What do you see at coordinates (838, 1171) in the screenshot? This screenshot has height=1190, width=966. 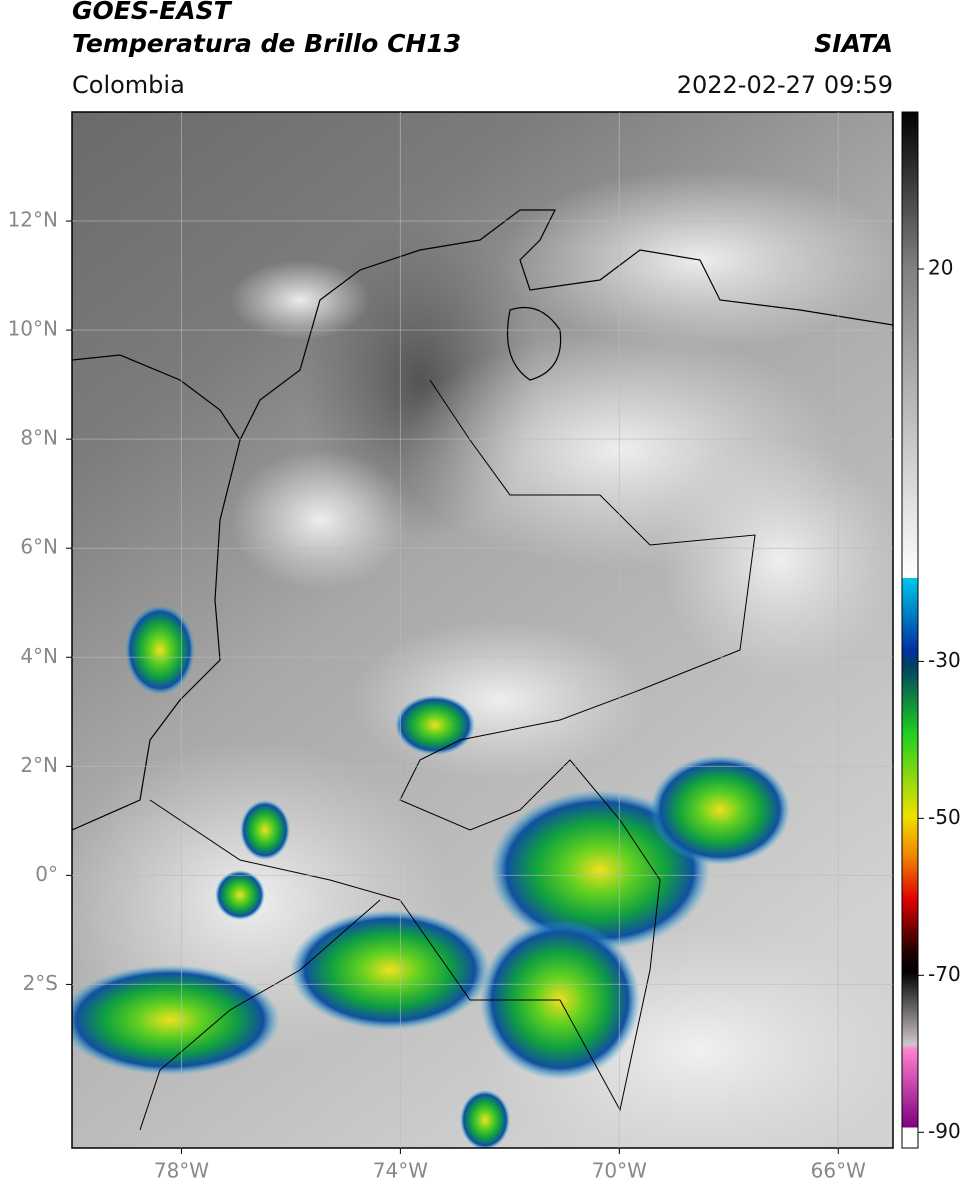 I see `lon-tick-label: 66°W` at bounding box center [838, 1171].